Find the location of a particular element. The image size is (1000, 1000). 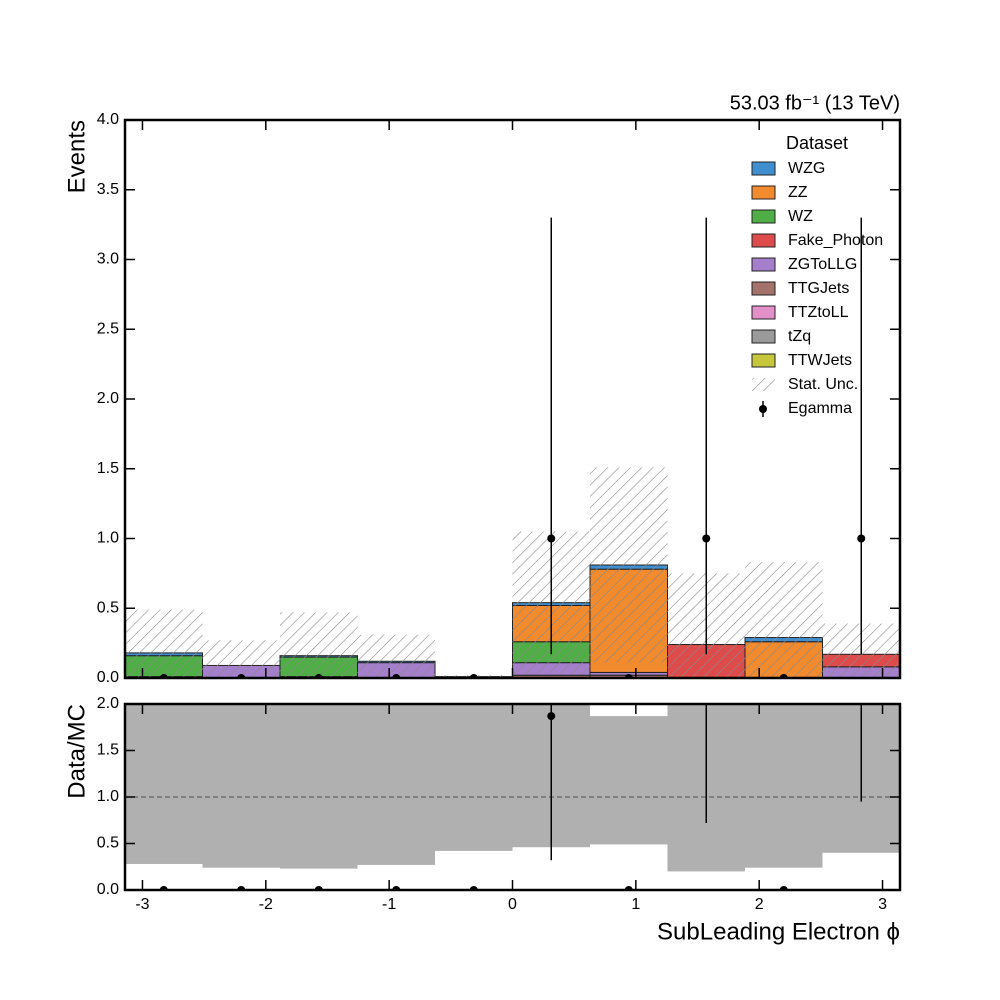

ratio-frame is located at coordinates (512, 797).